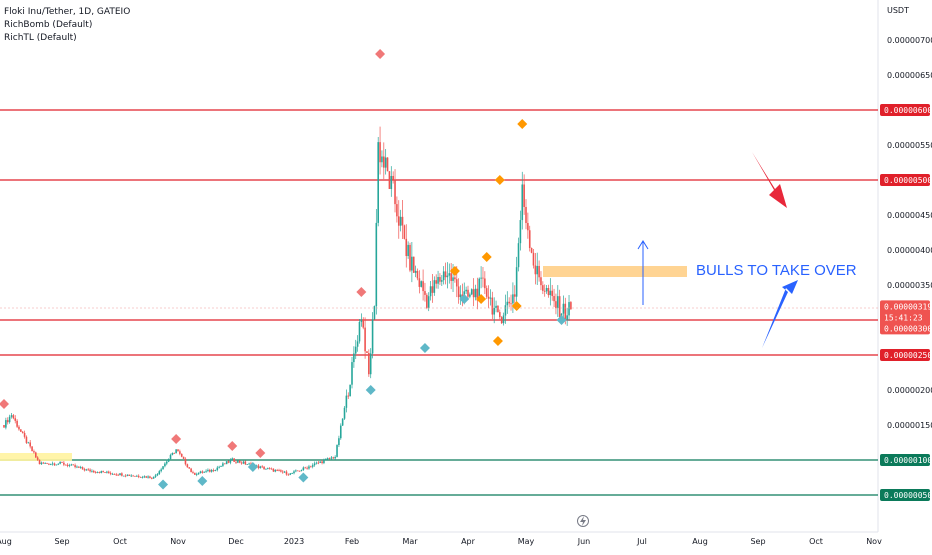  I want to click on level-badge-300: 0.00000300000, so click(908, 328).